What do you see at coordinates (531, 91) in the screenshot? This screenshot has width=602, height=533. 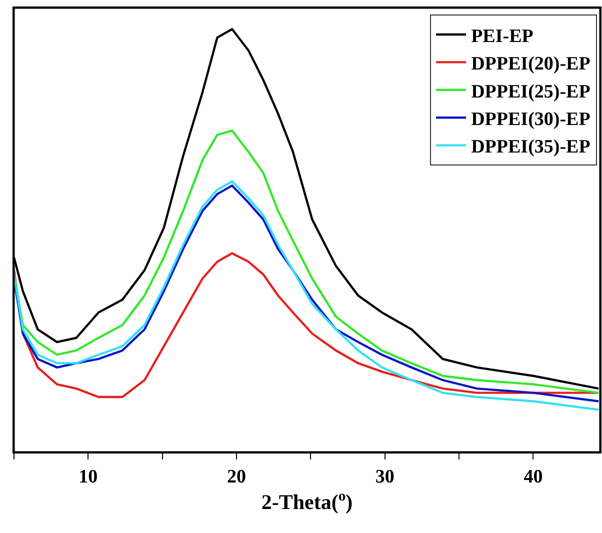 I see `legend-label: DPPEI(25)-EP` at bounding box center [531, 91].